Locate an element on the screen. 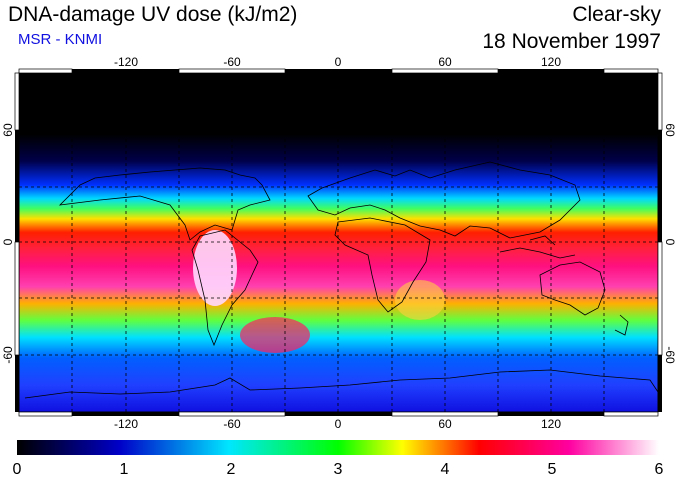 The height and width of the screenshot is (480, 678). south-america-coast is located at coordinates (225, 288).